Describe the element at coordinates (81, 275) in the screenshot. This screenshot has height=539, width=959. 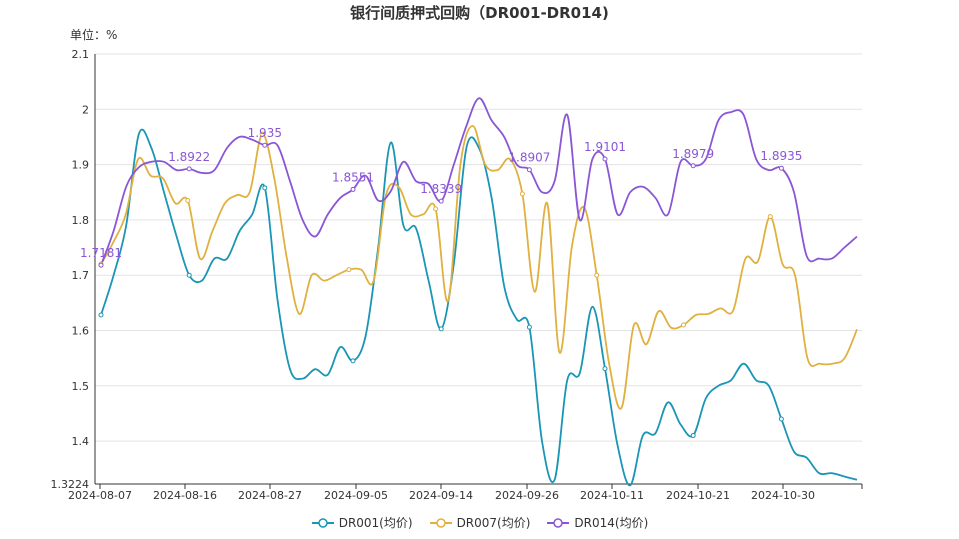
I see `y-tick-label: 1.7` at that location.